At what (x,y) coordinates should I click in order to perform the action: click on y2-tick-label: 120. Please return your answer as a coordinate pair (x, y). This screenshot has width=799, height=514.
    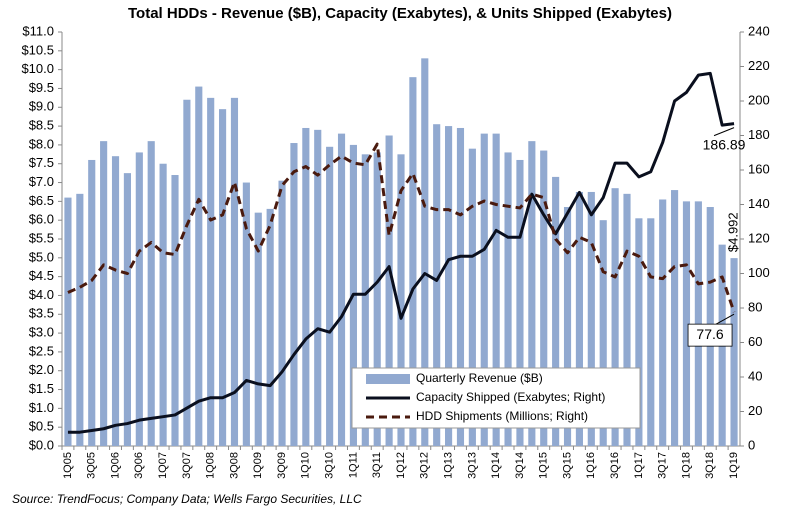
    Looking at the image, I should click on (759, 237).